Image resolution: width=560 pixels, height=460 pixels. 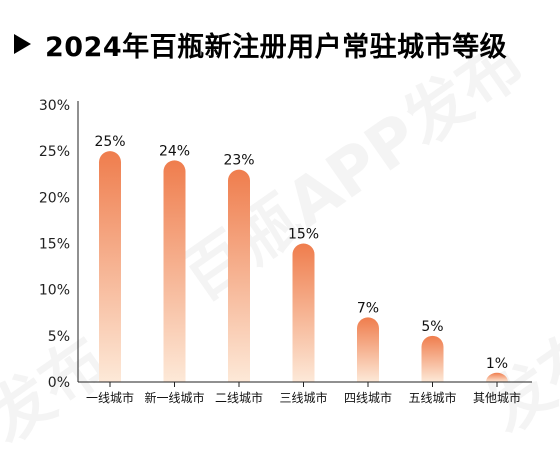 What do you see at coordinates (432, 327) in the screenshot?
I see `data-label: 5%` at bounding box center [432, 327].